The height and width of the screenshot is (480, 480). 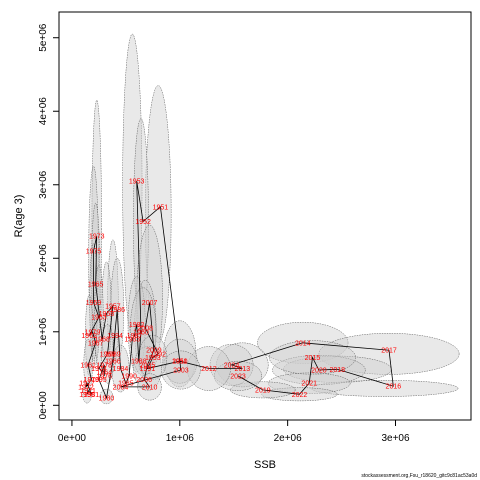 What do you see at coordinates (113, 354) in the screenshot?
I see `point-label-1989: 1989` at bounding box center [113, 354].